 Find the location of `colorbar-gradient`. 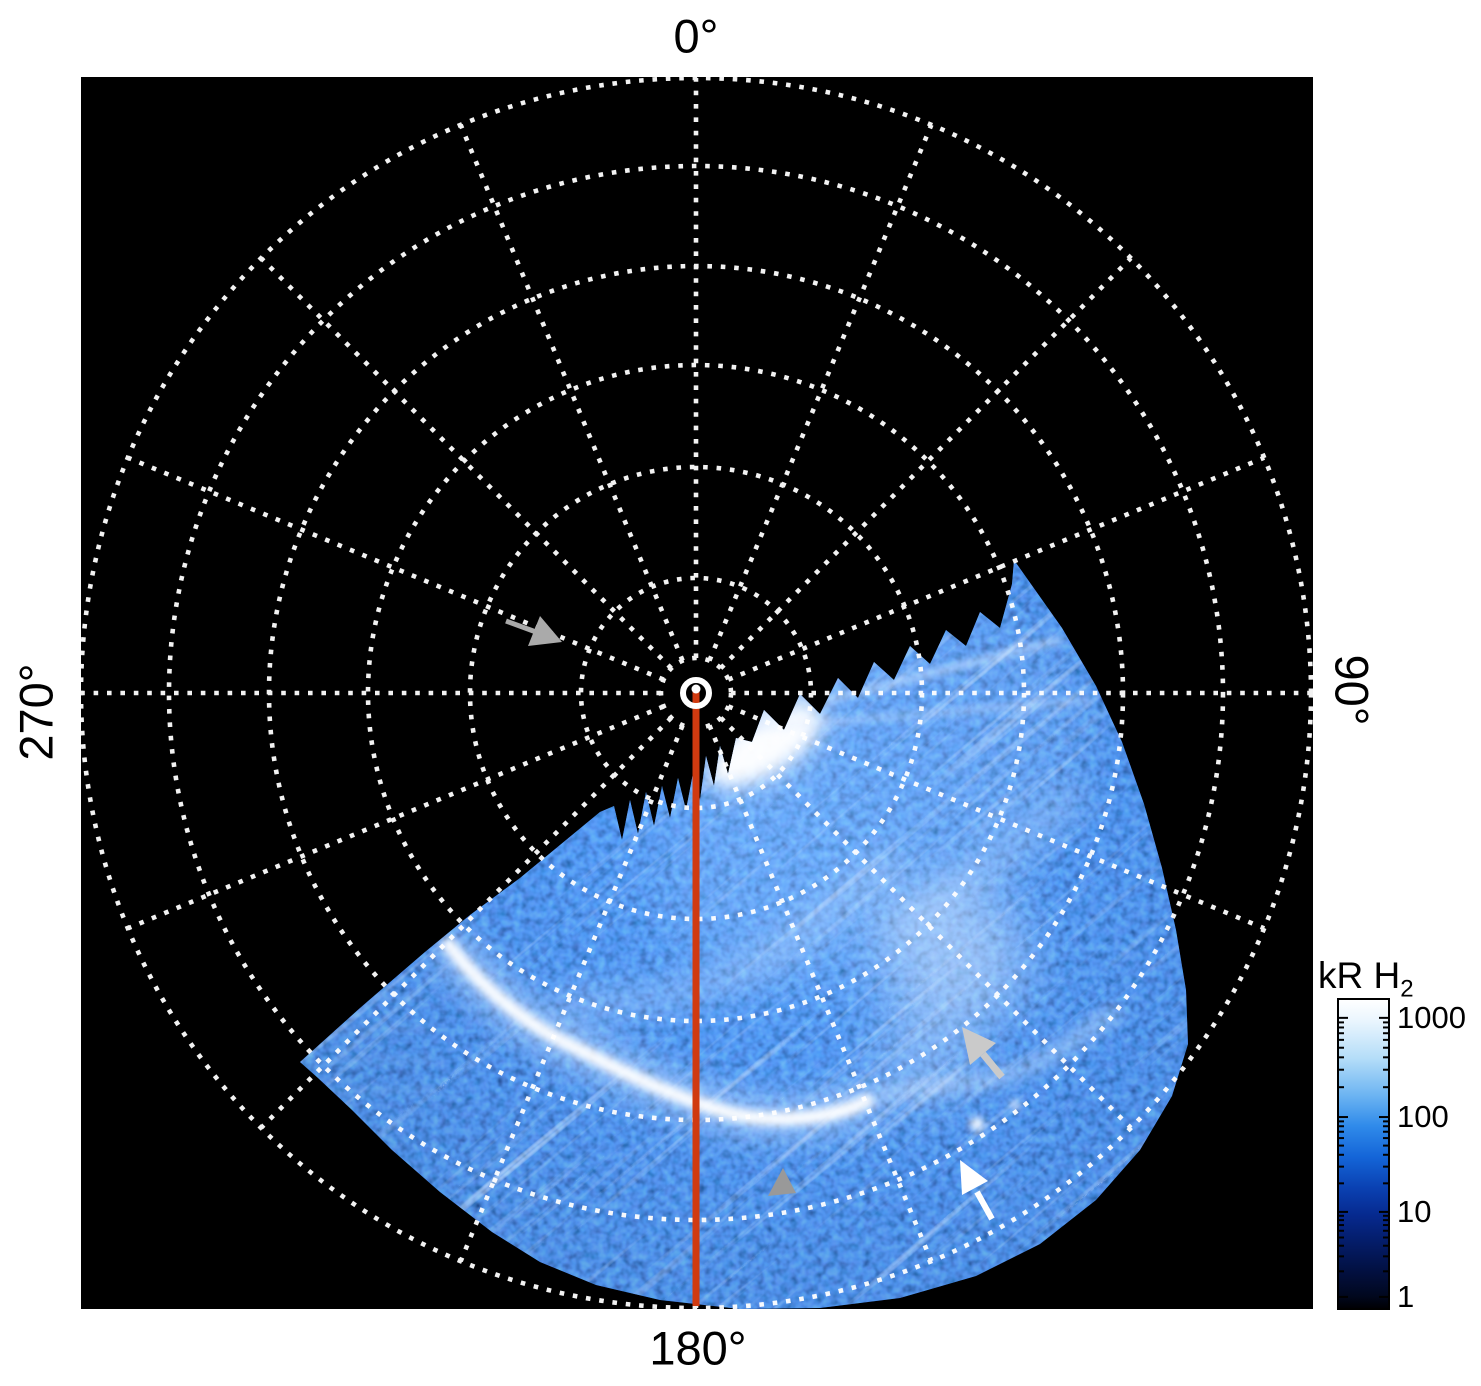

colorbar-gradient is located at coordinates (1363, 1154).